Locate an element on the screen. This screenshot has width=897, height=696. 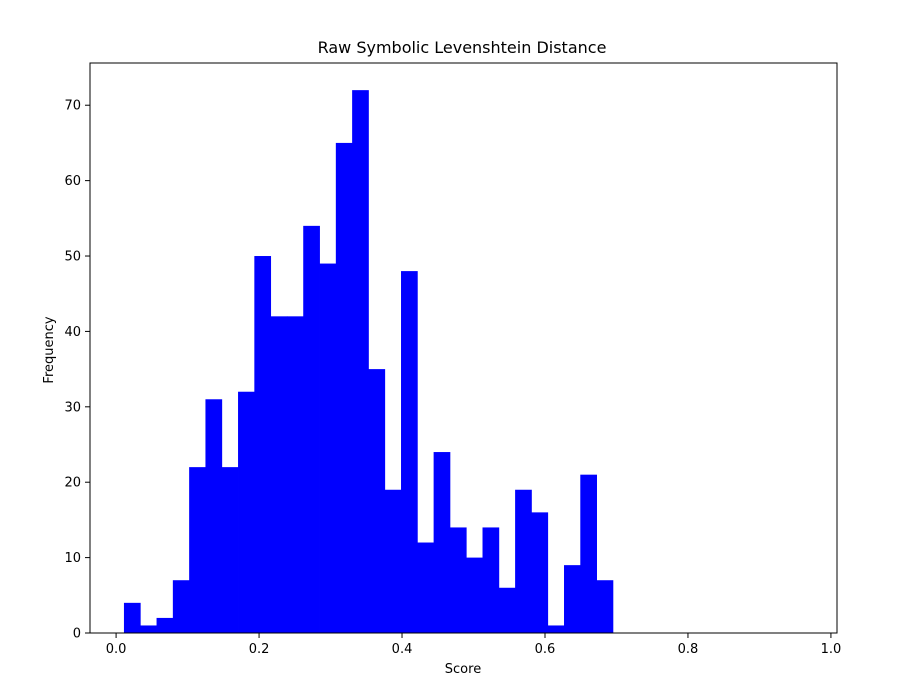
y-axis-label: Frequency is located at coordinates (49, 349).